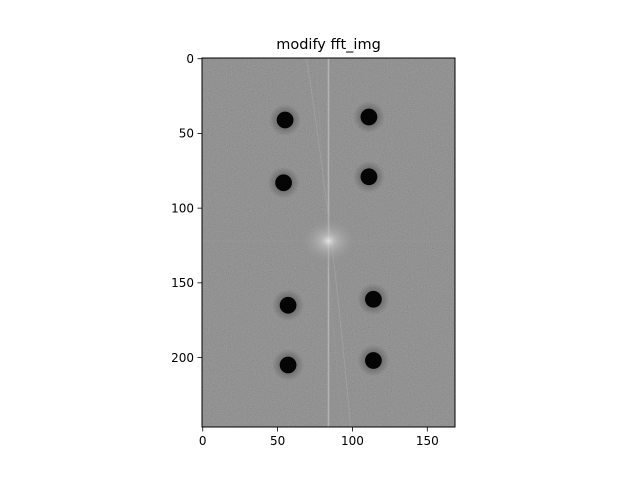  I want to click on center-bright-spot, so click(329, 241).